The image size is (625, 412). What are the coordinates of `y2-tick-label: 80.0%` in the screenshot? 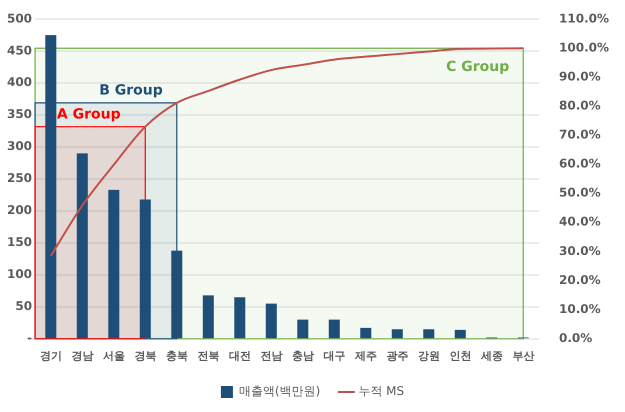 It's located at (580, 105).